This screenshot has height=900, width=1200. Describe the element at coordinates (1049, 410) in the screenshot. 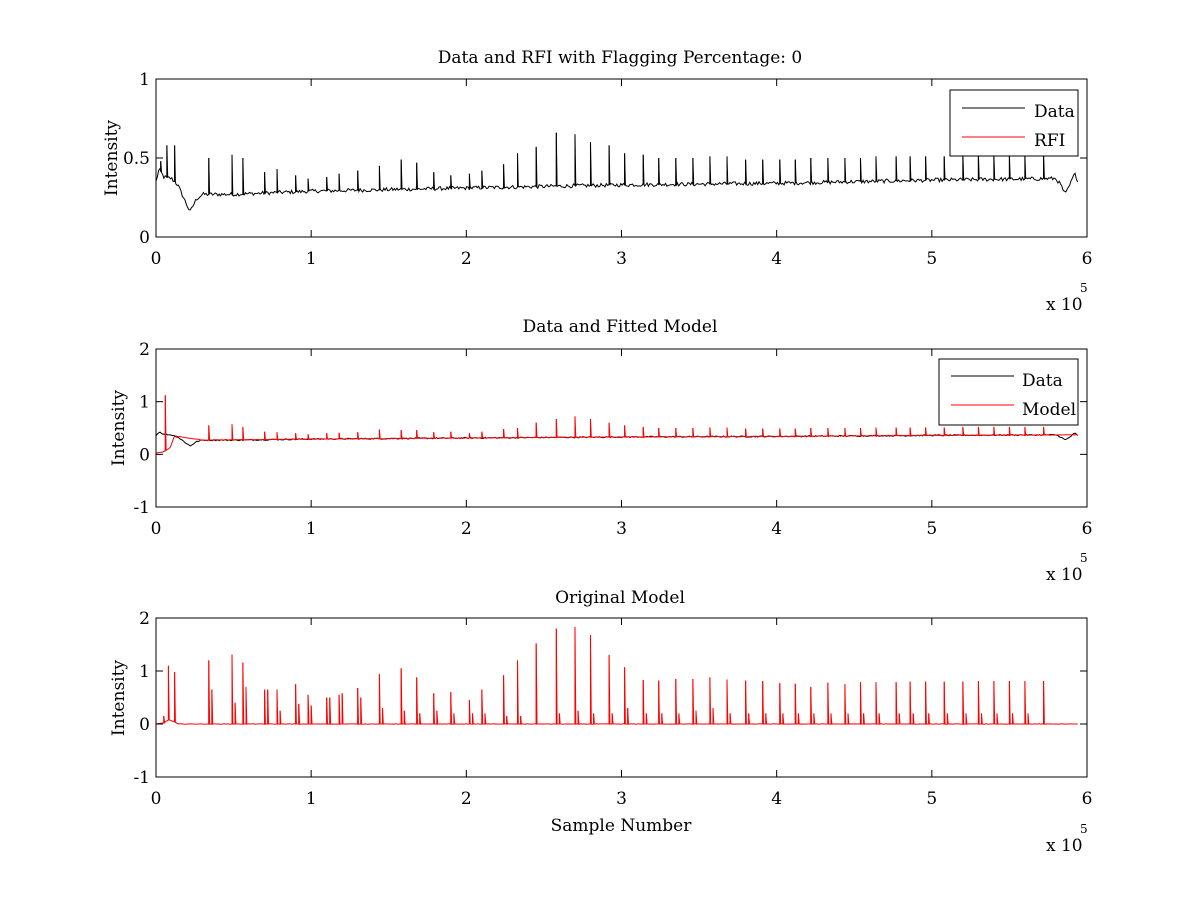

I see `legend-label-model: Model` at that location.